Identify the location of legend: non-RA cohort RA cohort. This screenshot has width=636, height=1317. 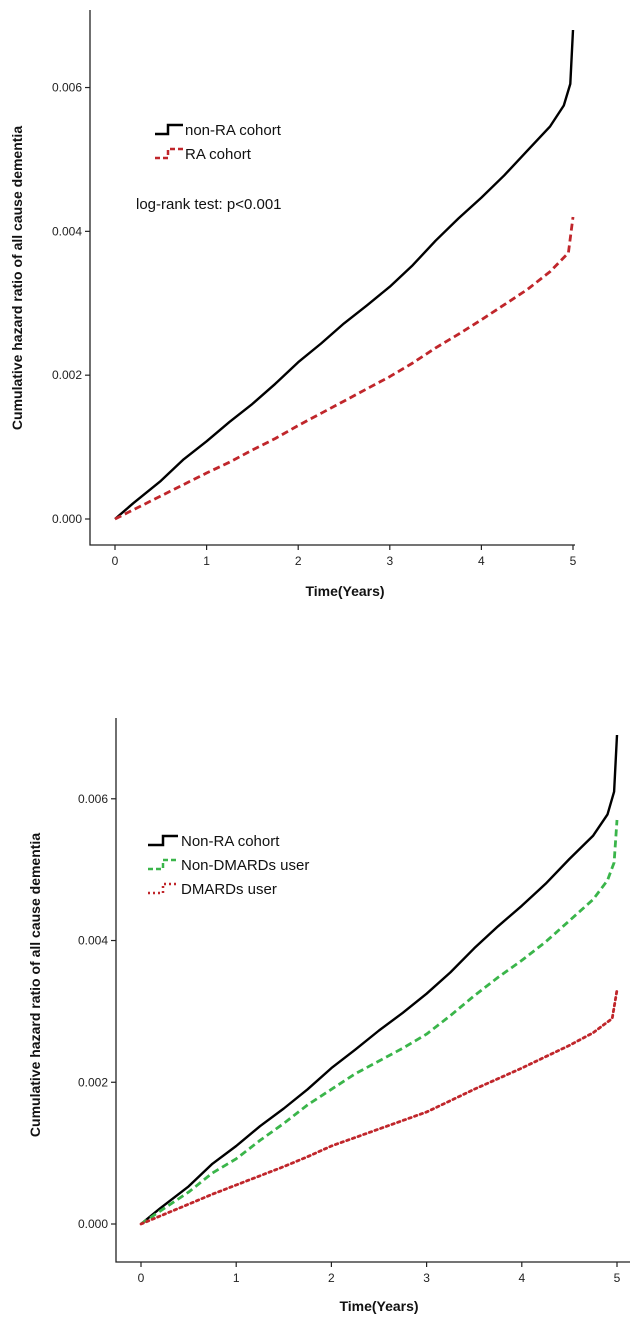
(218, 142).